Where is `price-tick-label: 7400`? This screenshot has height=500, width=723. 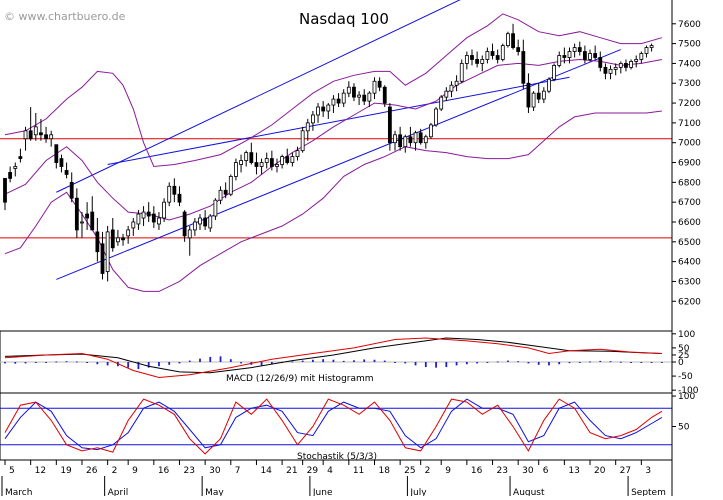
price-tick-label: 7400 is located at coordinates (689, 64).